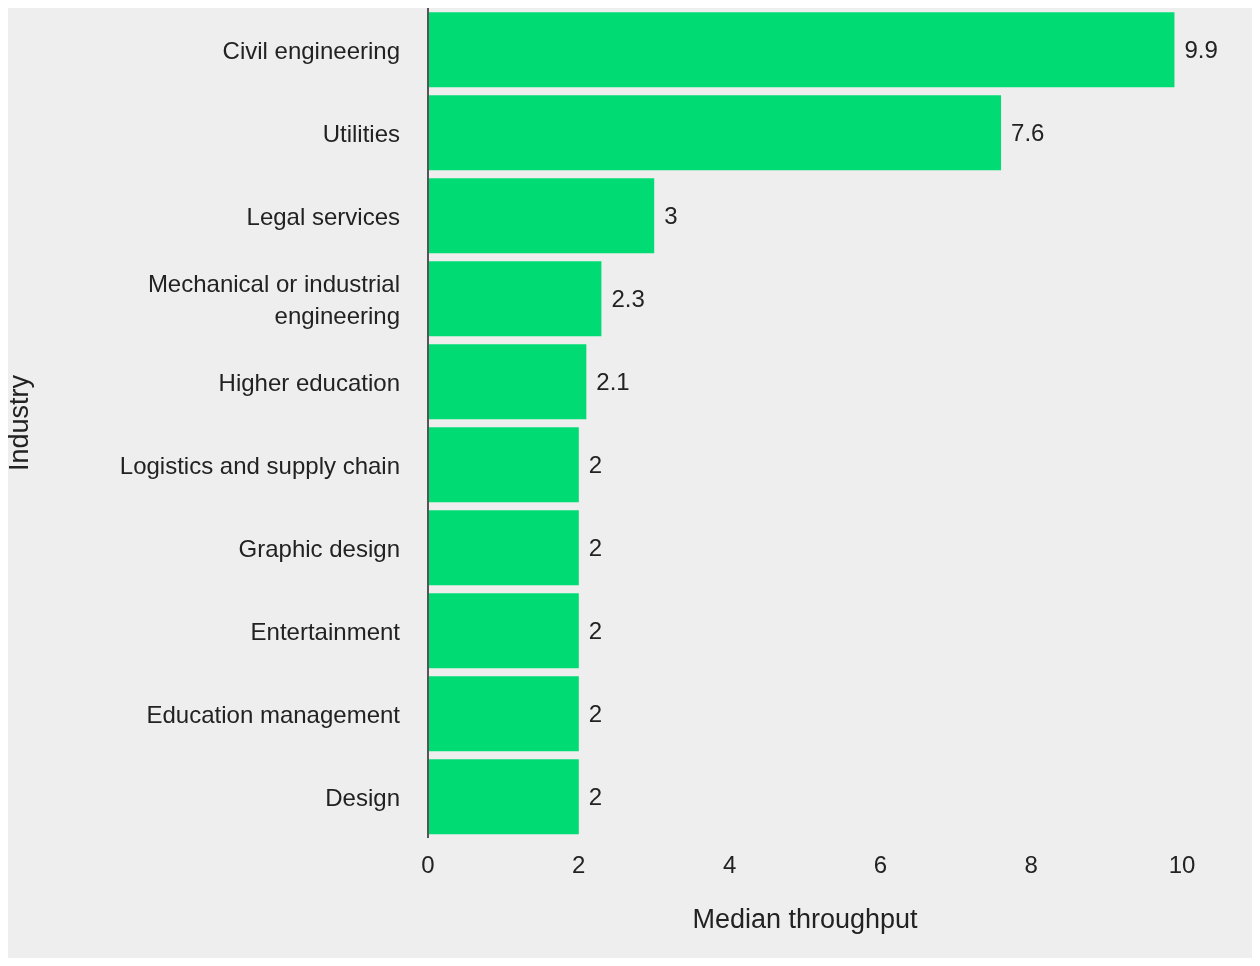  Describe the element at coordinates (579, 865) in the screenshot. I see `x-tick-label: 2` at that location.